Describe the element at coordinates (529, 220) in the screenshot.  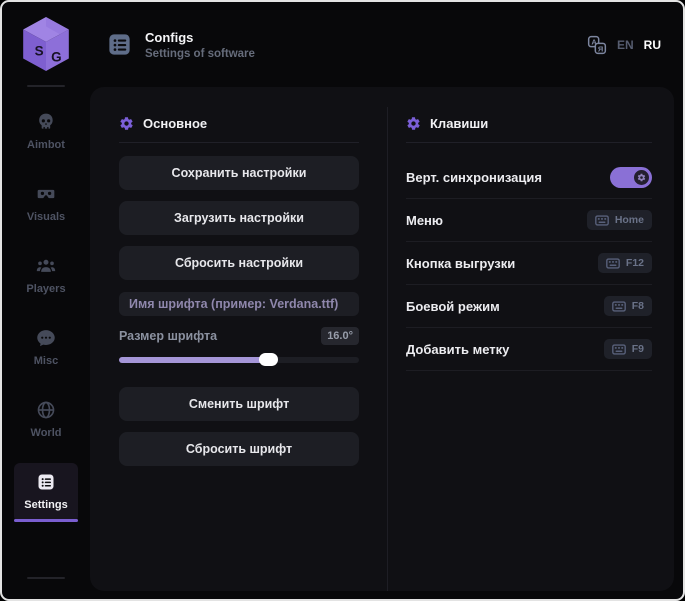
I see `menu-key-row: Меню Home` at that location.